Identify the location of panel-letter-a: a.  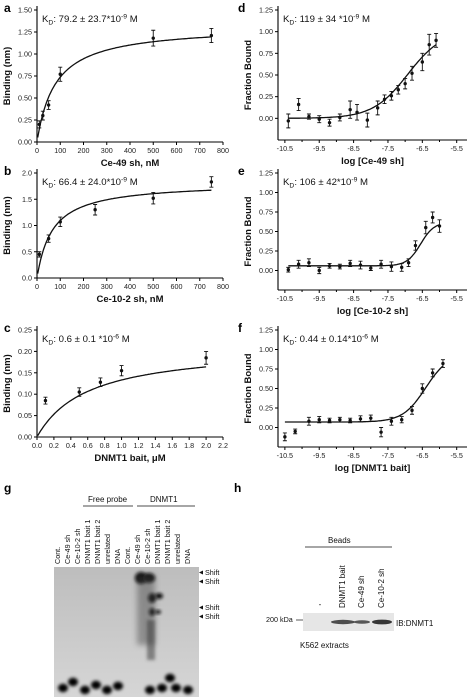
(7, 8).